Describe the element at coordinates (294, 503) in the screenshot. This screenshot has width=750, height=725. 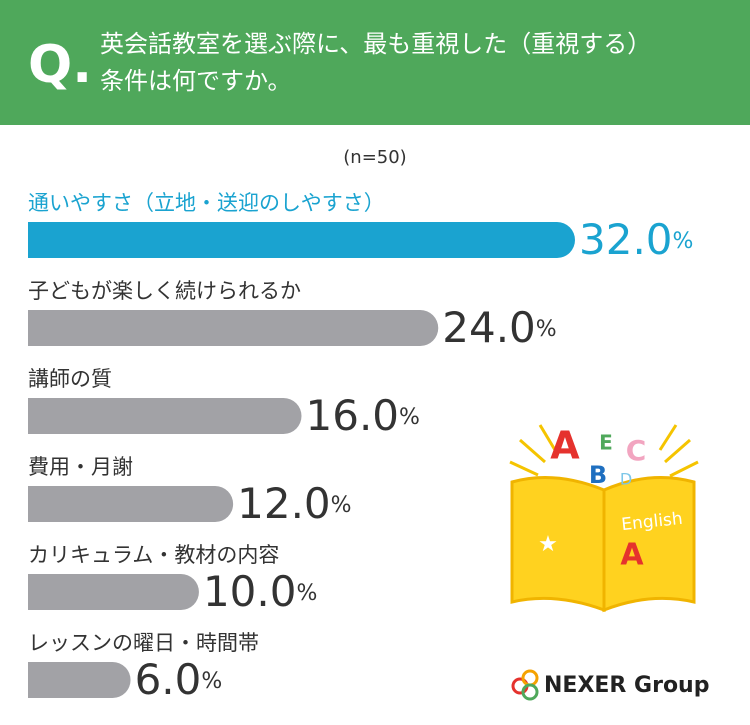
I see `value-label: 12.0%` at that location.